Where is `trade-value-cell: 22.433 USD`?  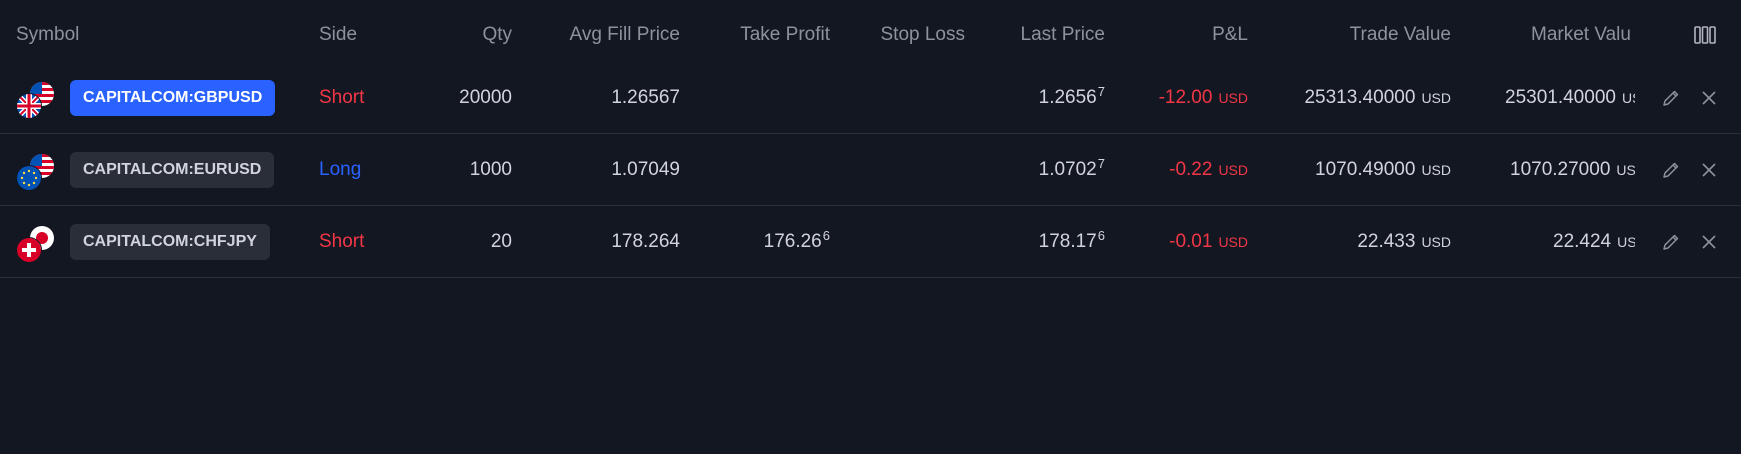 trade-value-cell: 22.433 USD is located at coordinates (1355, 241).